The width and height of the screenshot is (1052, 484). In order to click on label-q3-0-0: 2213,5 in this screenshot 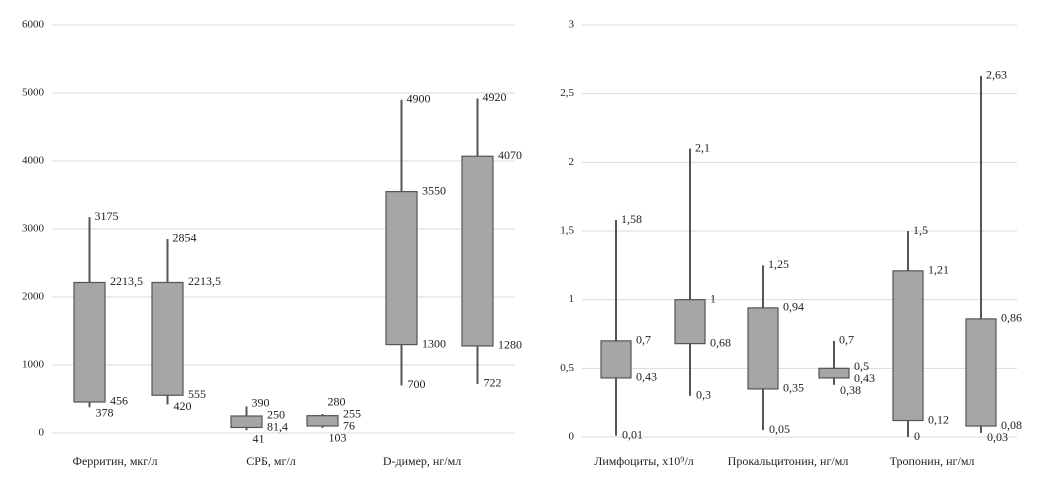, I will do `click(126, 281)`.